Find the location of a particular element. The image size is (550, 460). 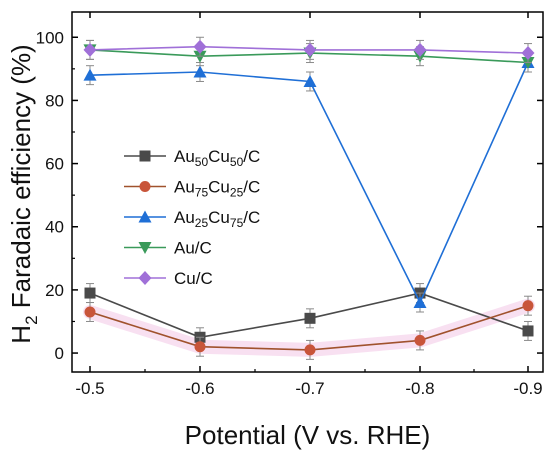

x-tick-label: -0.7 is located at coordinates (309, 388).